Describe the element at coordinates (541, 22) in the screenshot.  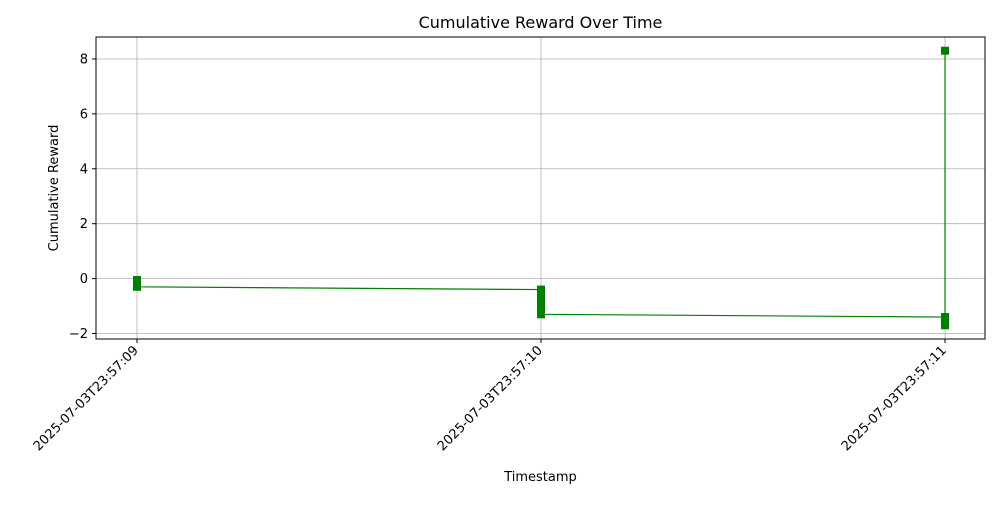
I see `chart-title: Cumulative Reward Over Time` at that location.